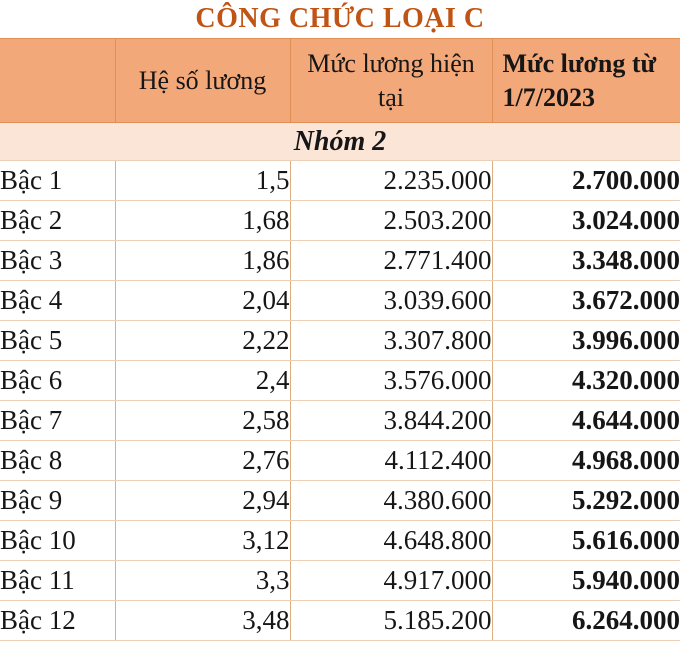 The width and height of the screenshot is (680, 647). What do you see at coordinates (391, 580) in the screenshot?
I see `current-salary-cell: 4.917.000` at bounding box center [391, 580].